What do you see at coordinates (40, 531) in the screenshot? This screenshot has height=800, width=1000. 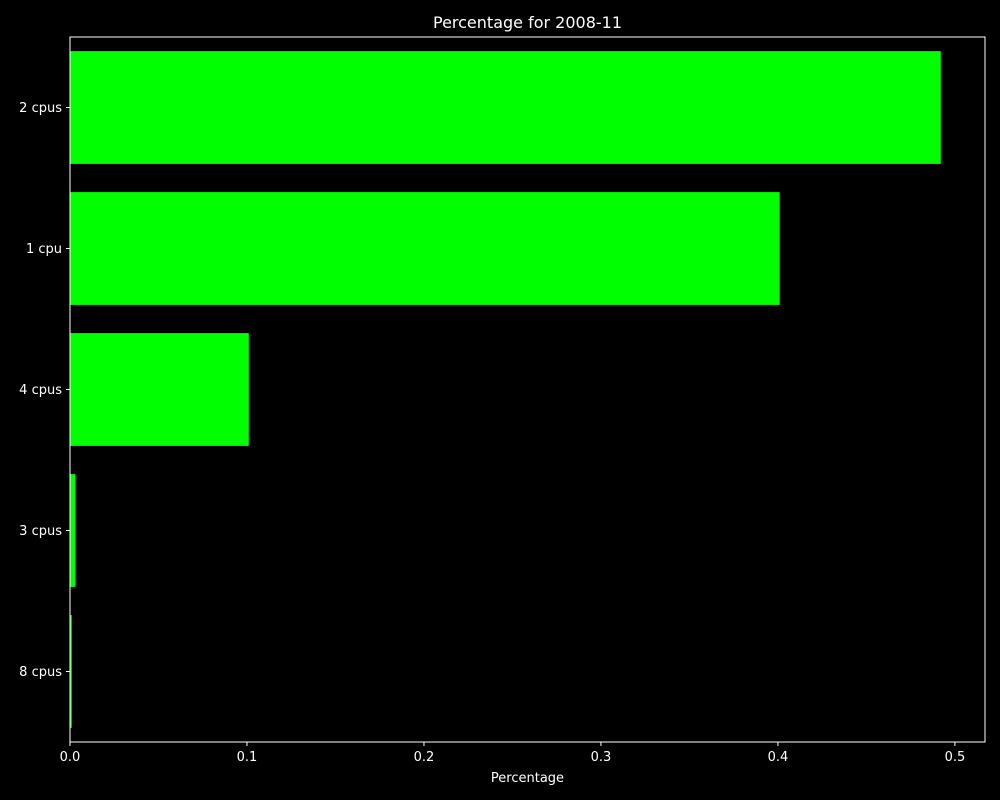 I see `y-tick-label: 3 cpus` at bounding box center [40, 531].